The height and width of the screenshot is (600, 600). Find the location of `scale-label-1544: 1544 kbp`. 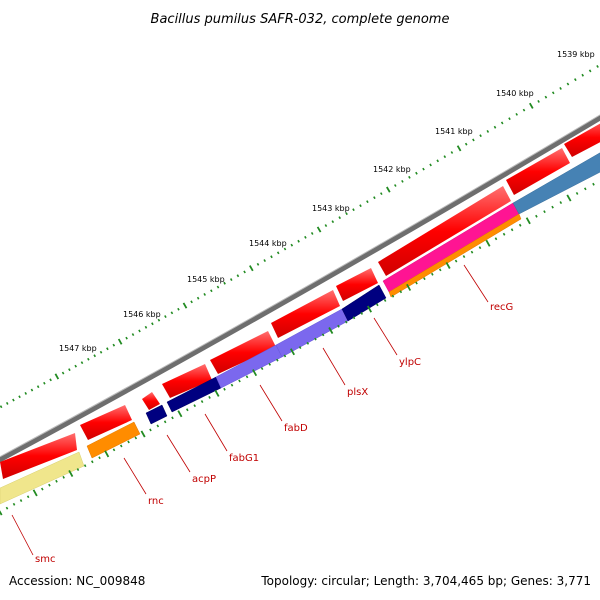

scale-label-1544: 1544 kbp is located at coordinates (268, 243).